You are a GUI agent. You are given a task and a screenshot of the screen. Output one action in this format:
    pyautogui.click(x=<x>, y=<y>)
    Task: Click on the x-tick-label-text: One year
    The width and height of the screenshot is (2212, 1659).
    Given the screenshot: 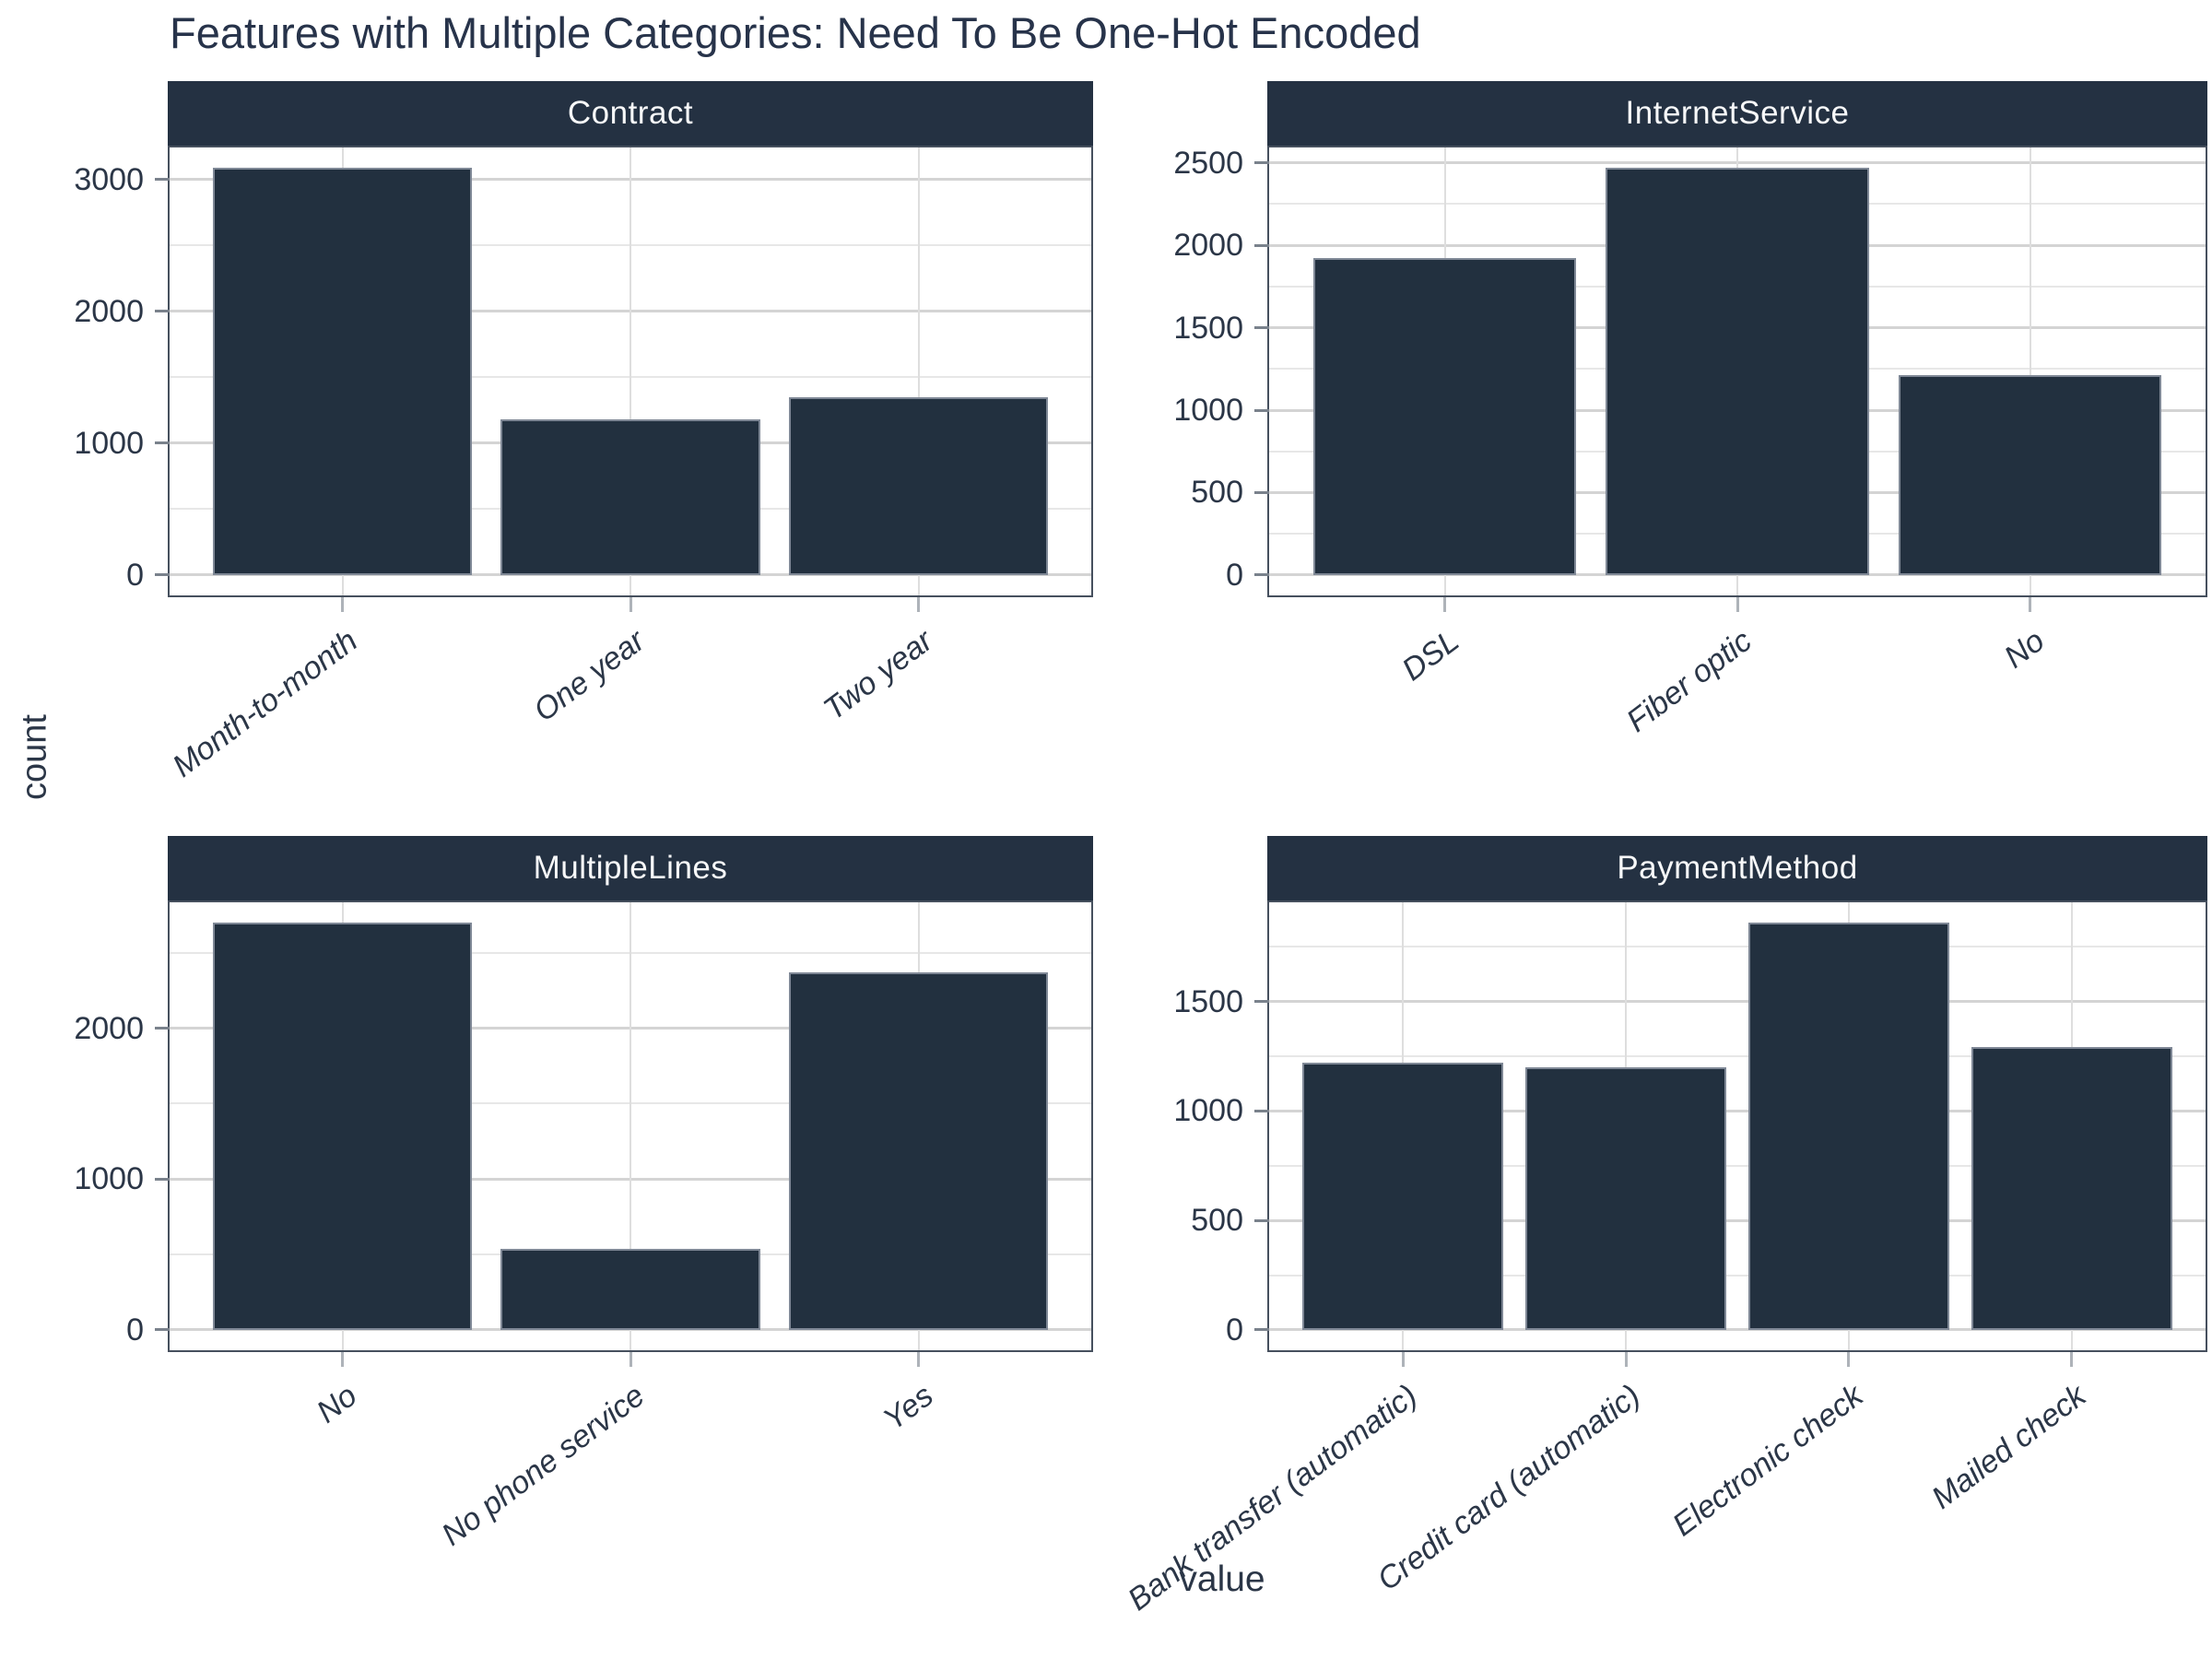 What is the action you would take?
    pyautogui.click(x=589, y=676)
    